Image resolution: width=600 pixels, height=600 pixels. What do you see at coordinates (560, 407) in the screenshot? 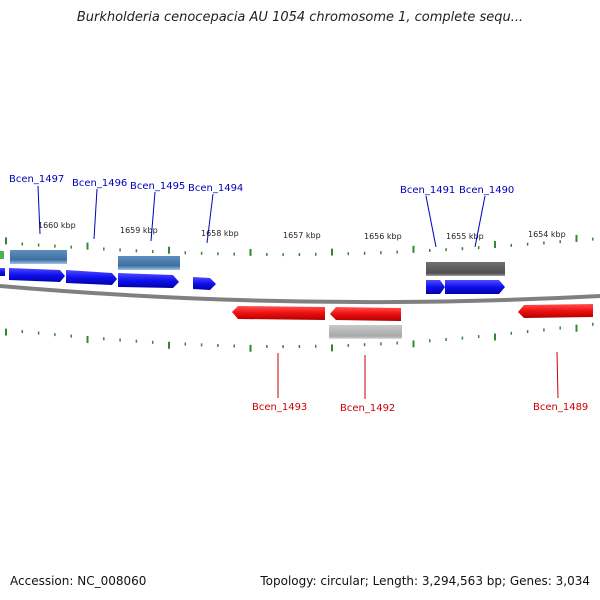
I see `gene-label-1489: Bcen_1489` at bounding box center [560, 407].